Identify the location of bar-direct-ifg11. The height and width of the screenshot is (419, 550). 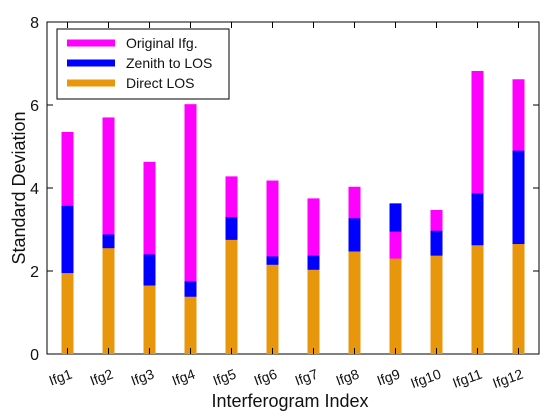
(477, 299).